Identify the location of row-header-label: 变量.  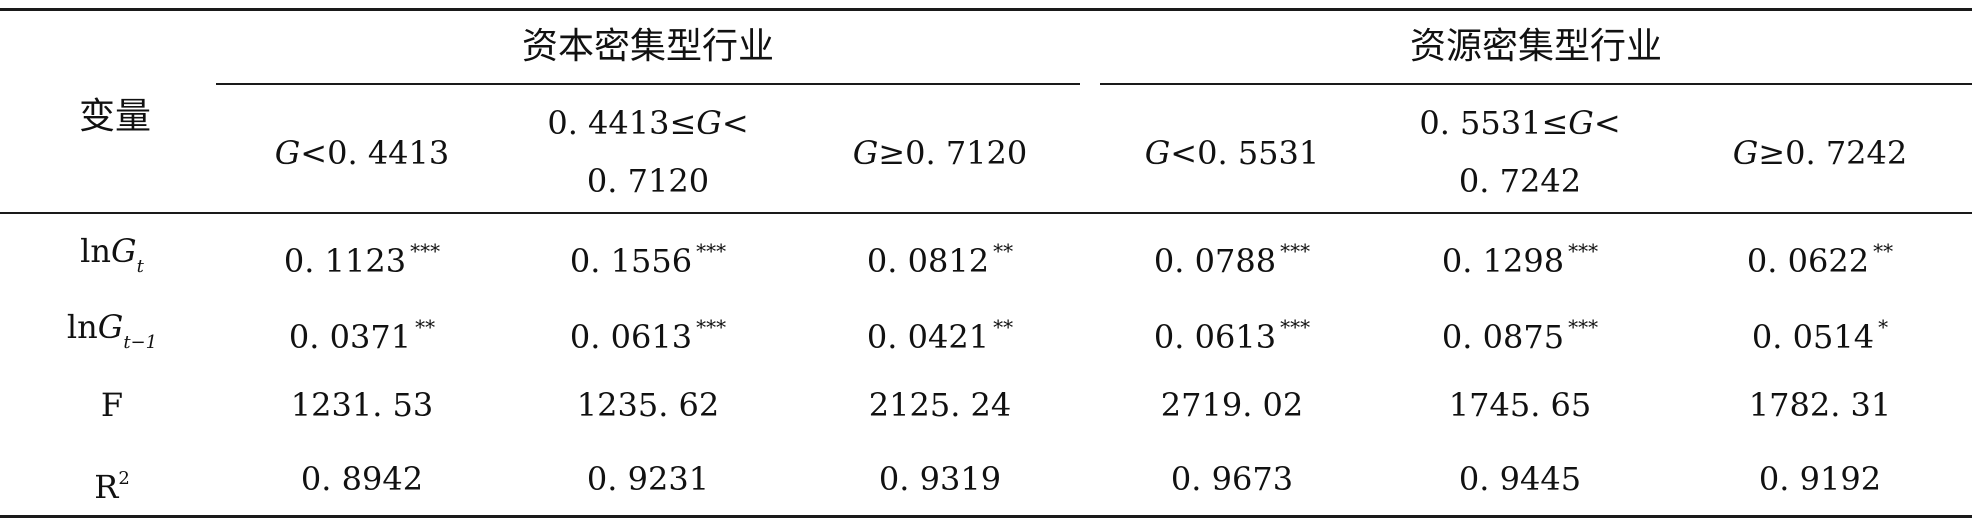
(114, 116).